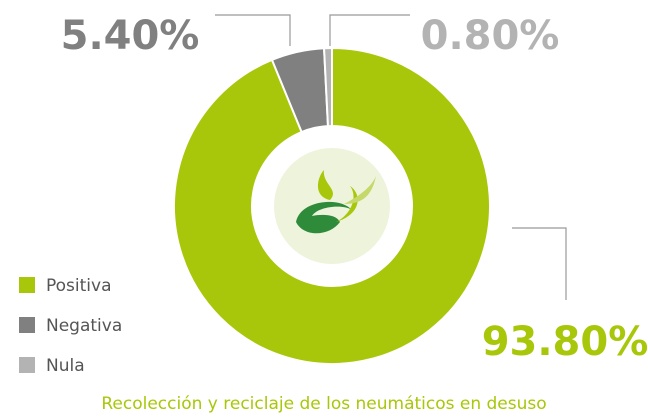  What do you see at coordinates (490, 36) in the screenshot?
I see `value-label: 0.80%` at bounding box center [490, 36].